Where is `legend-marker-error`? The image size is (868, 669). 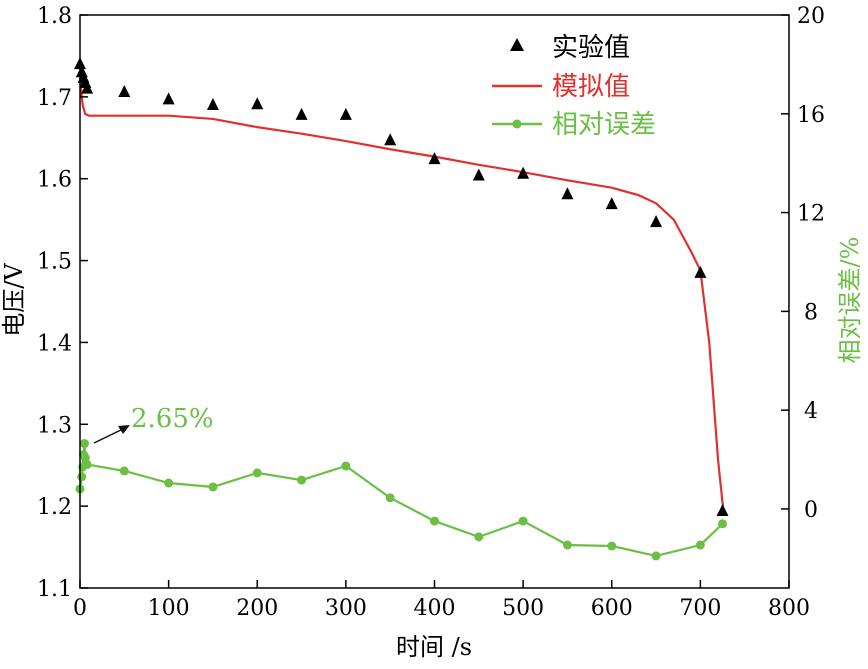
legend-marker-error is located at coordinates (517, 124).